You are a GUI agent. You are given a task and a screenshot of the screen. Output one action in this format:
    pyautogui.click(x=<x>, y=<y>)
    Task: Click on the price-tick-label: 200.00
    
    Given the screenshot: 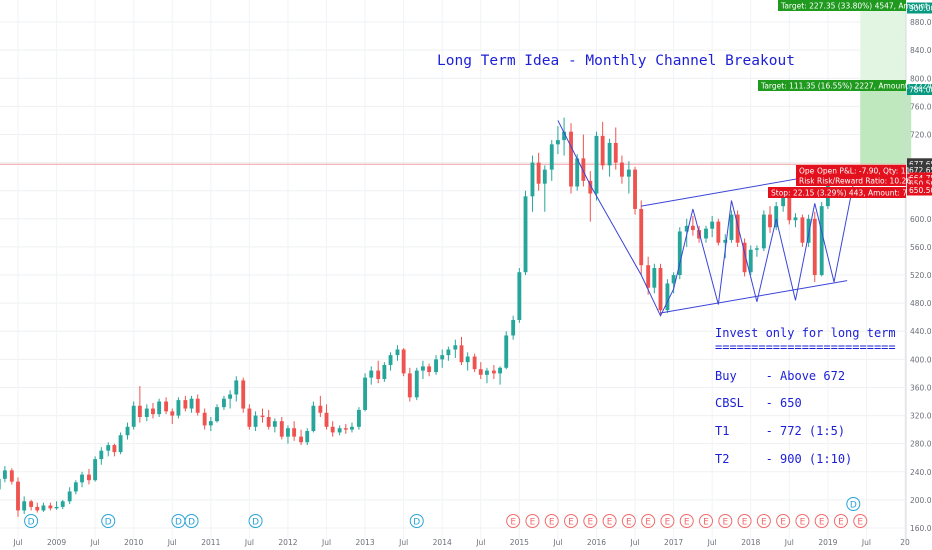 What is the action you would take?
    pyautogui.click(x=921, y=500)
    